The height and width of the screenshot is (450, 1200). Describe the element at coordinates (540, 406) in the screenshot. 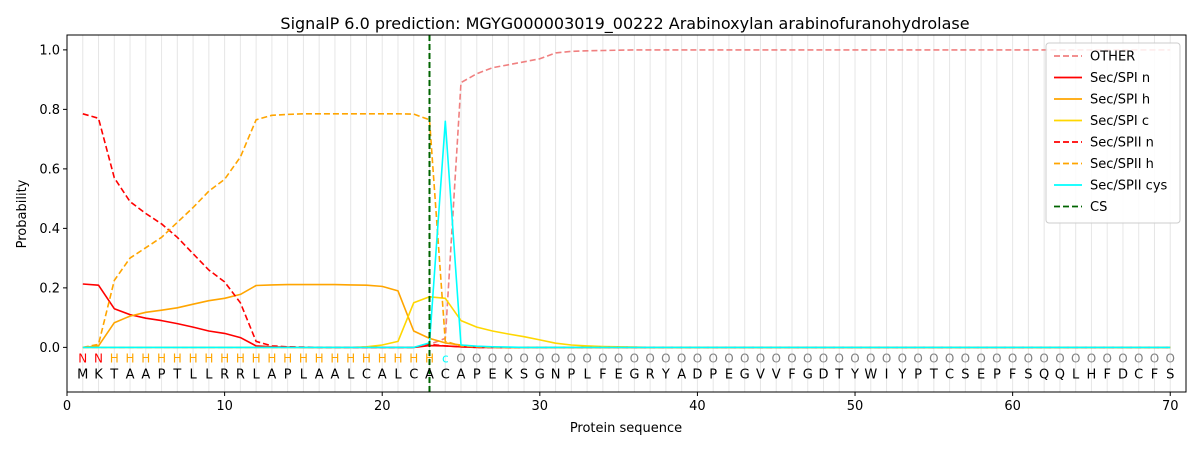

I see `x-tick-label: 30` at that location.